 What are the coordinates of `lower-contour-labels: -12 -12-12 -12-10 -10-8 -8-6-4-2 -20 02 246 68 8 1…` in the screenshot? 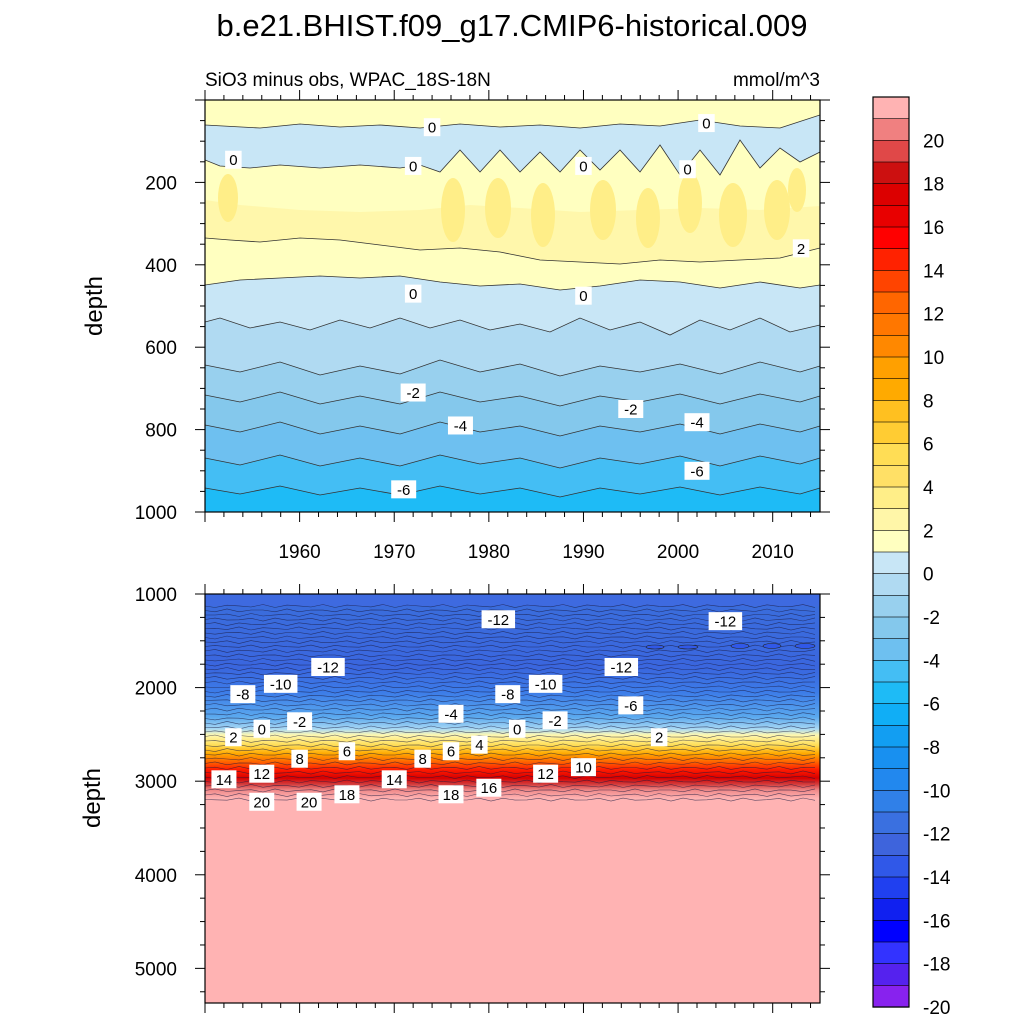 It's located at (477, 710).